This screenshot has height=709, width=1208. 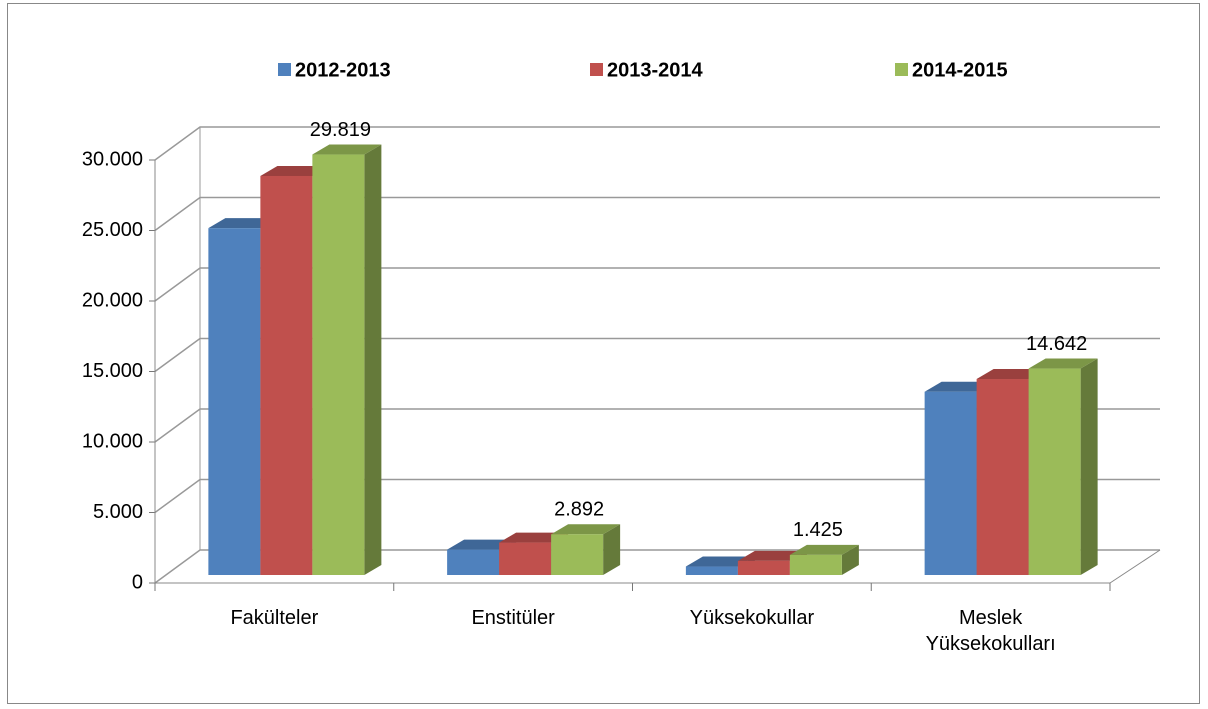 I want to click on y-tick-label: 25.000, so click(x=112, y=230).